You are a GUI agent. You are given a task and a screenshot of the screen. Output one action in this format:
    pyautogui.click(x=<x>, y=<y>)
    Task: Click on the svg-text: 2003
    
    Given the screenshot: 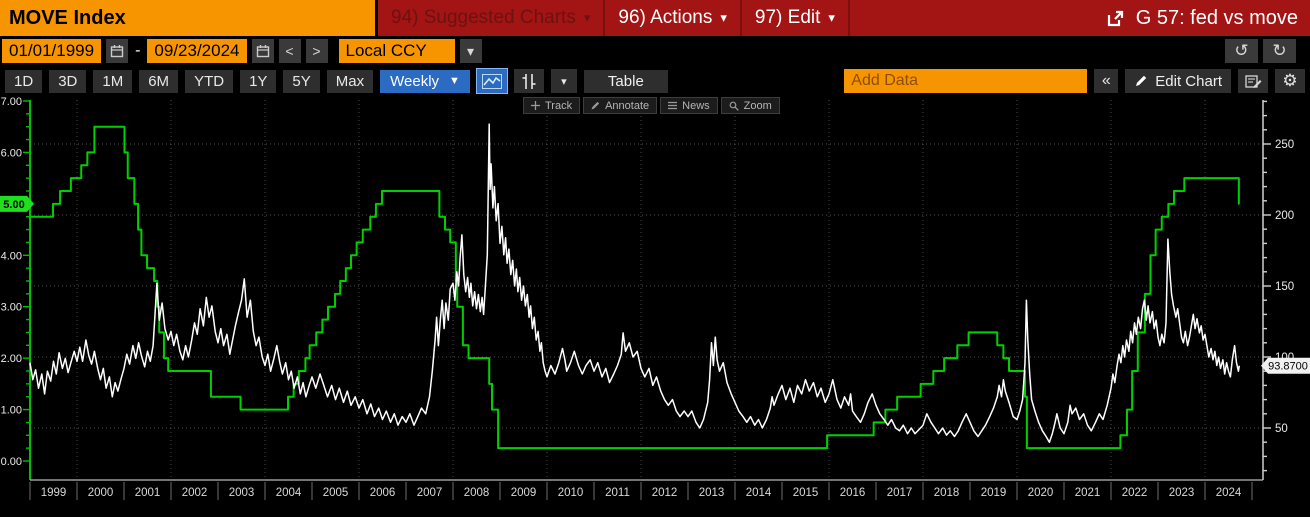 What is the action you would take?
    pyautogui.click(x=242, y=493)
    